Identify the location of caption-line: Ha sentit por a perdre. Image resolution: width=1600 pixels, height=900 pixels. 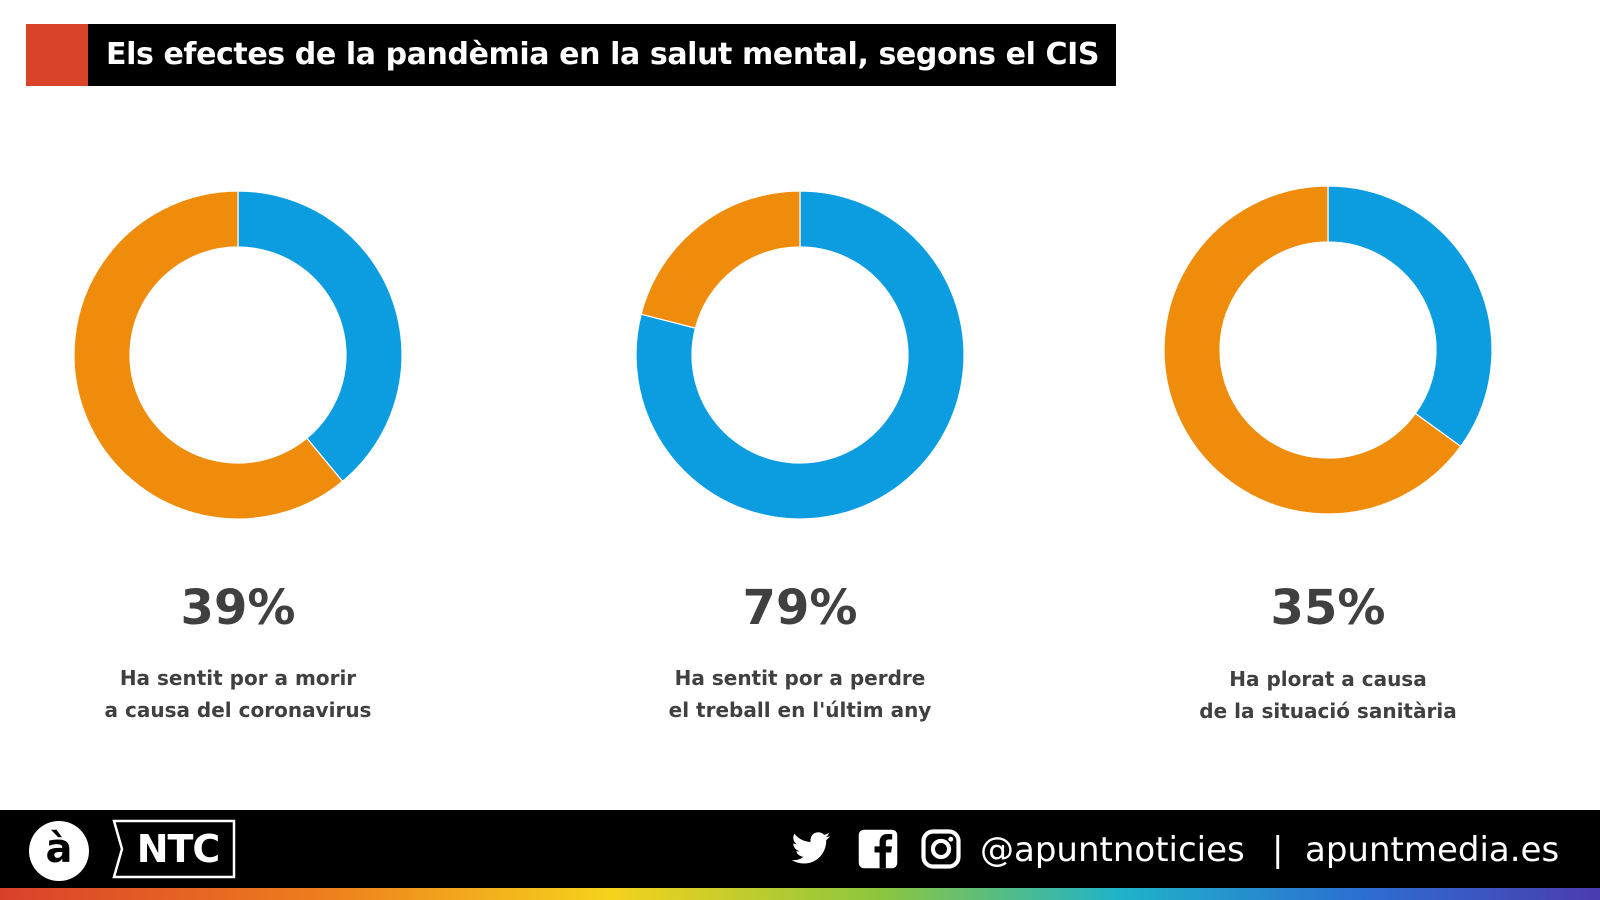
(800, 678).